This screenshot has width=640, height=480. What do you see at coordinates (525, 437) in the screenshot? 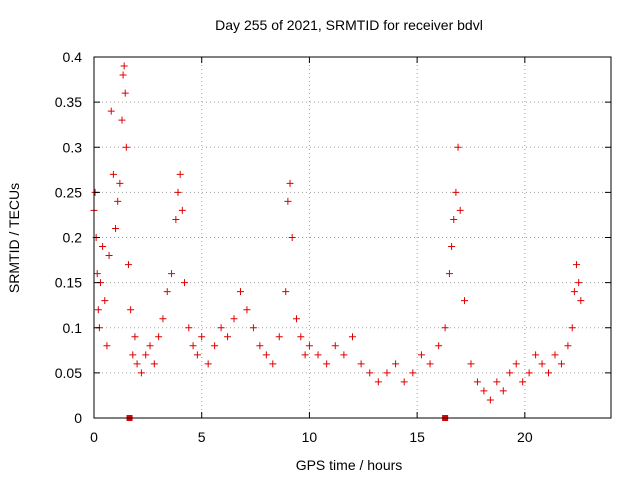
I see `x-tick-label: 20` at bounding box center [525, 437].